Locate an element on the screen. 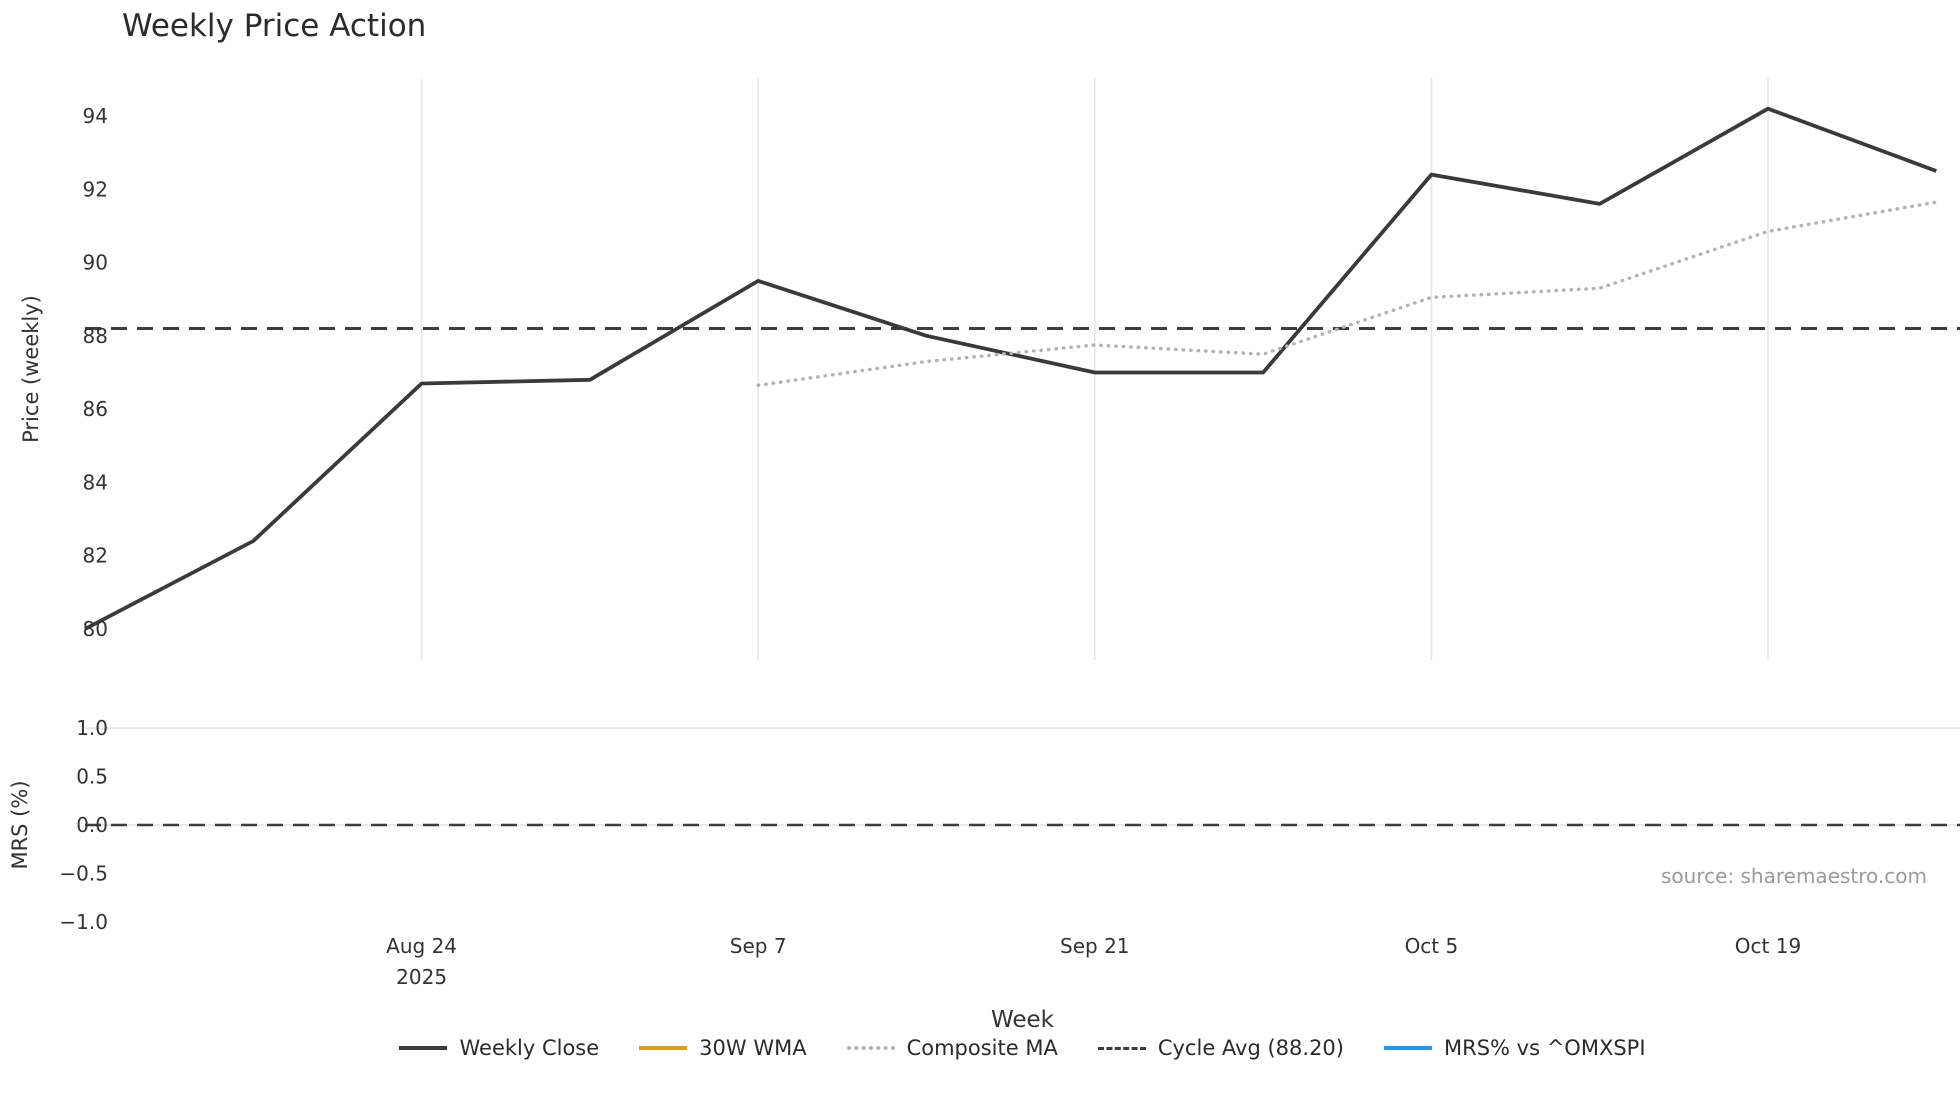  legend-label-composite-ma: Composite MA is located at coordinates (982, 1048).